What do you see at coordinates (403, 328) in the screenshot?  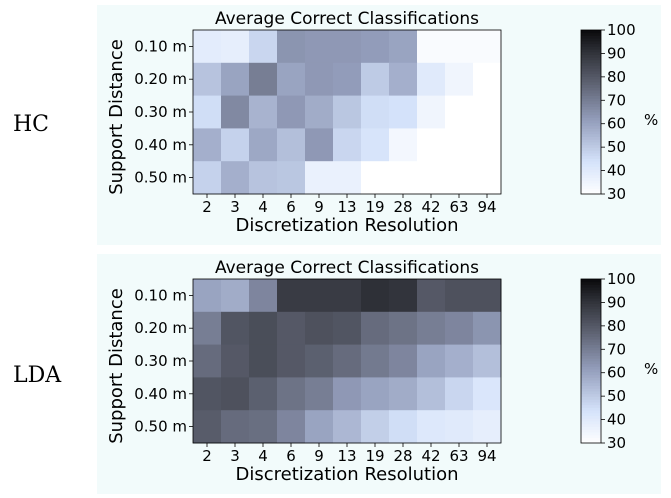 I see `chart1-cell-r1-c7` at bounding box center [403, 328].